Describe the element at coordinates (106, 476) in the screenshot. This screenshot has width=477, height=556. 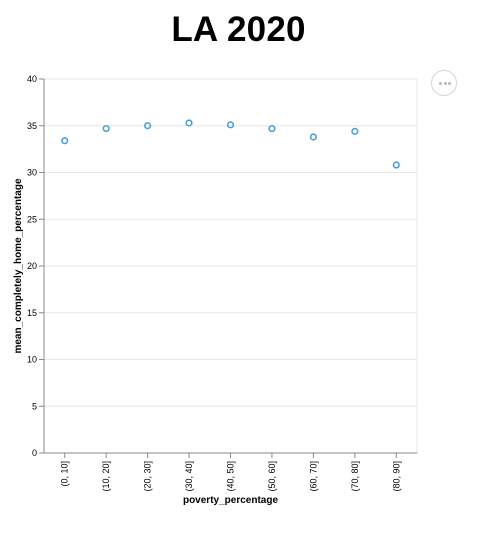
I see `x-tick-label: (10, 20]` at that location.